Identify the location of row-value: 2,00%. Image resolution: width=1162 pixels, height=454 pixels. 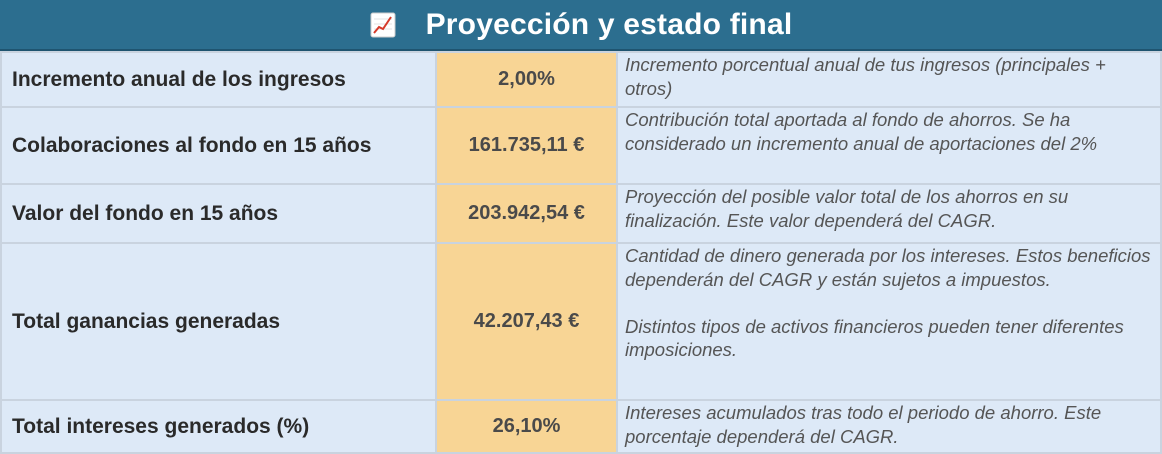
(526, 79).